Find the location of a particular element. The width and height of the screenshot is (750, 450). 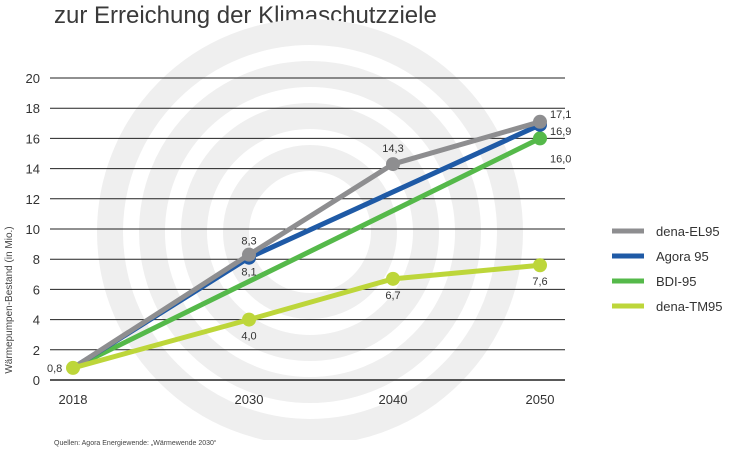

x-tick-label: 2030 is located at coordinates (249, 399).